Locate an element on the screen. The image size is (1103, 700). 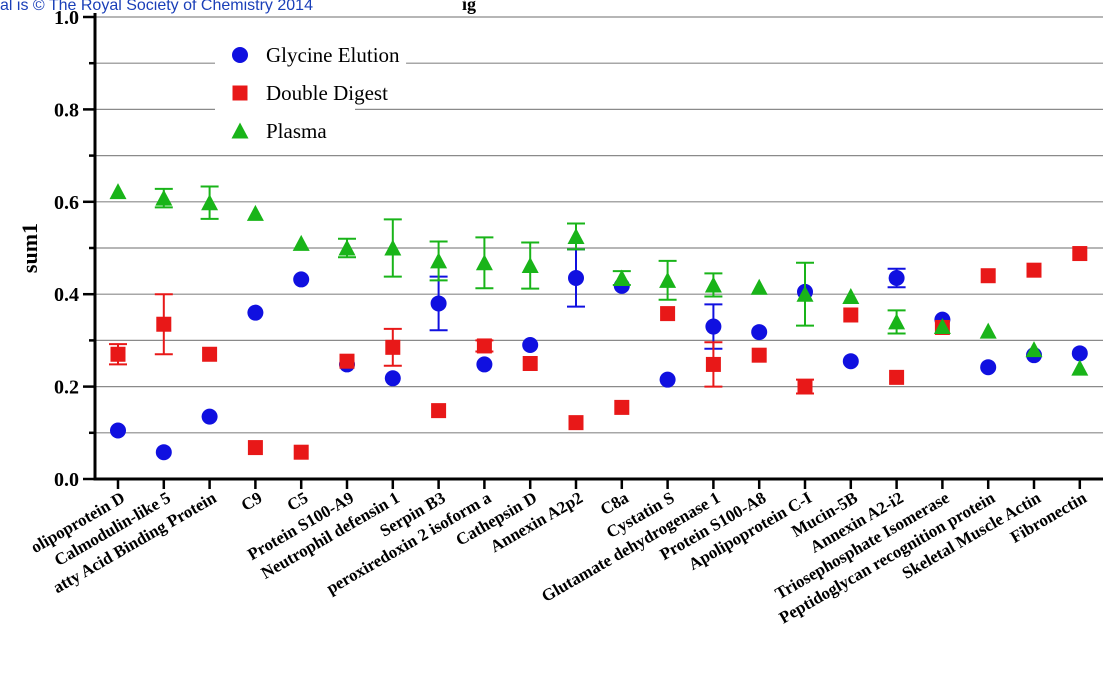
y-tick-label: 0.2 is located at coordinates (66, 388).